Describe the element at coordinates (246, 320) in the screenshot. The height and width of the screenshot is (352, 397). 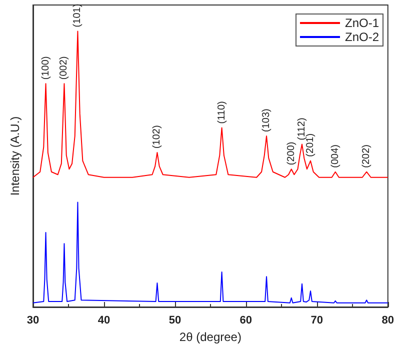
I see `x-tick-label: 60` at that location.